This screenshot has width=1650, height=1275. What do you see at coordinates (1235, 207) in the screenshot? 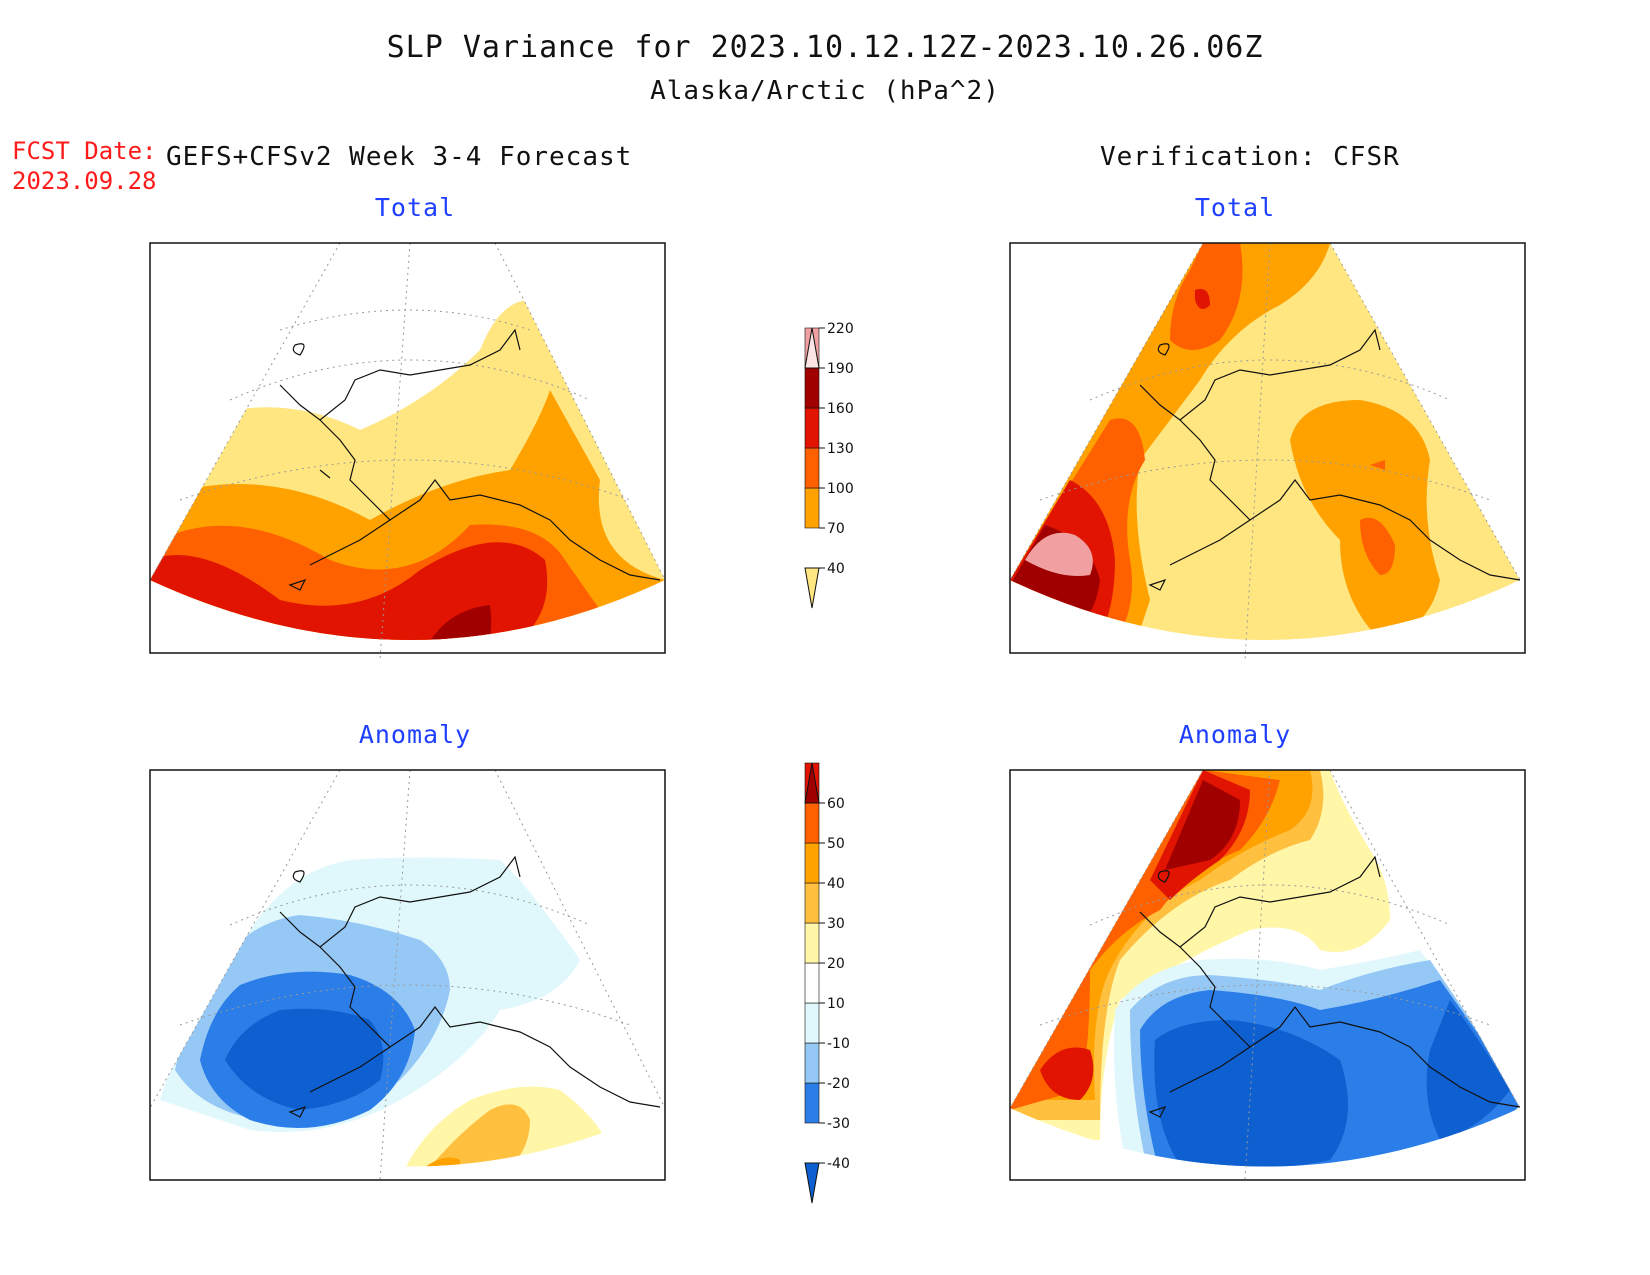
I see `panel-title-verification-total: Total` at bounding box center [1235, 207].